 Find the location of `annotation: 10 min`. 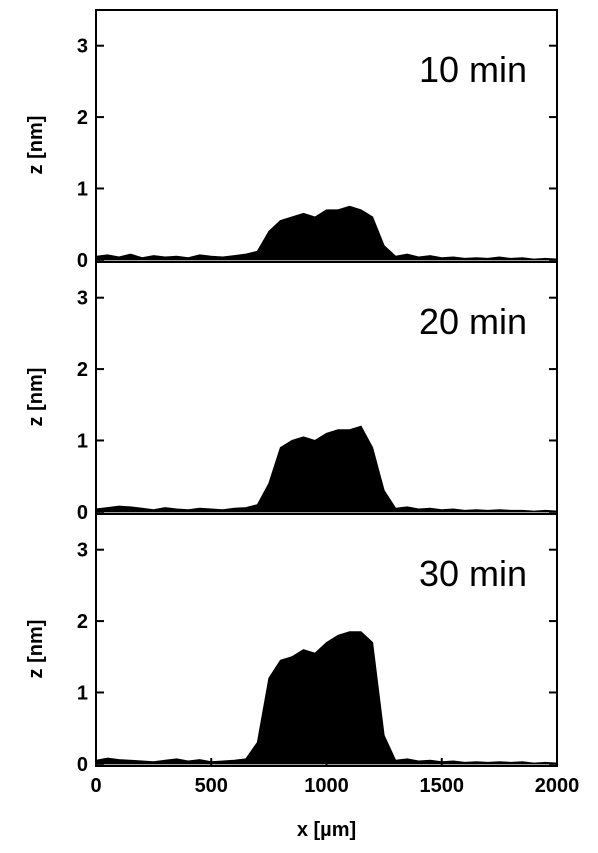

annotation: 10 min is located at coordinates (473, 69).